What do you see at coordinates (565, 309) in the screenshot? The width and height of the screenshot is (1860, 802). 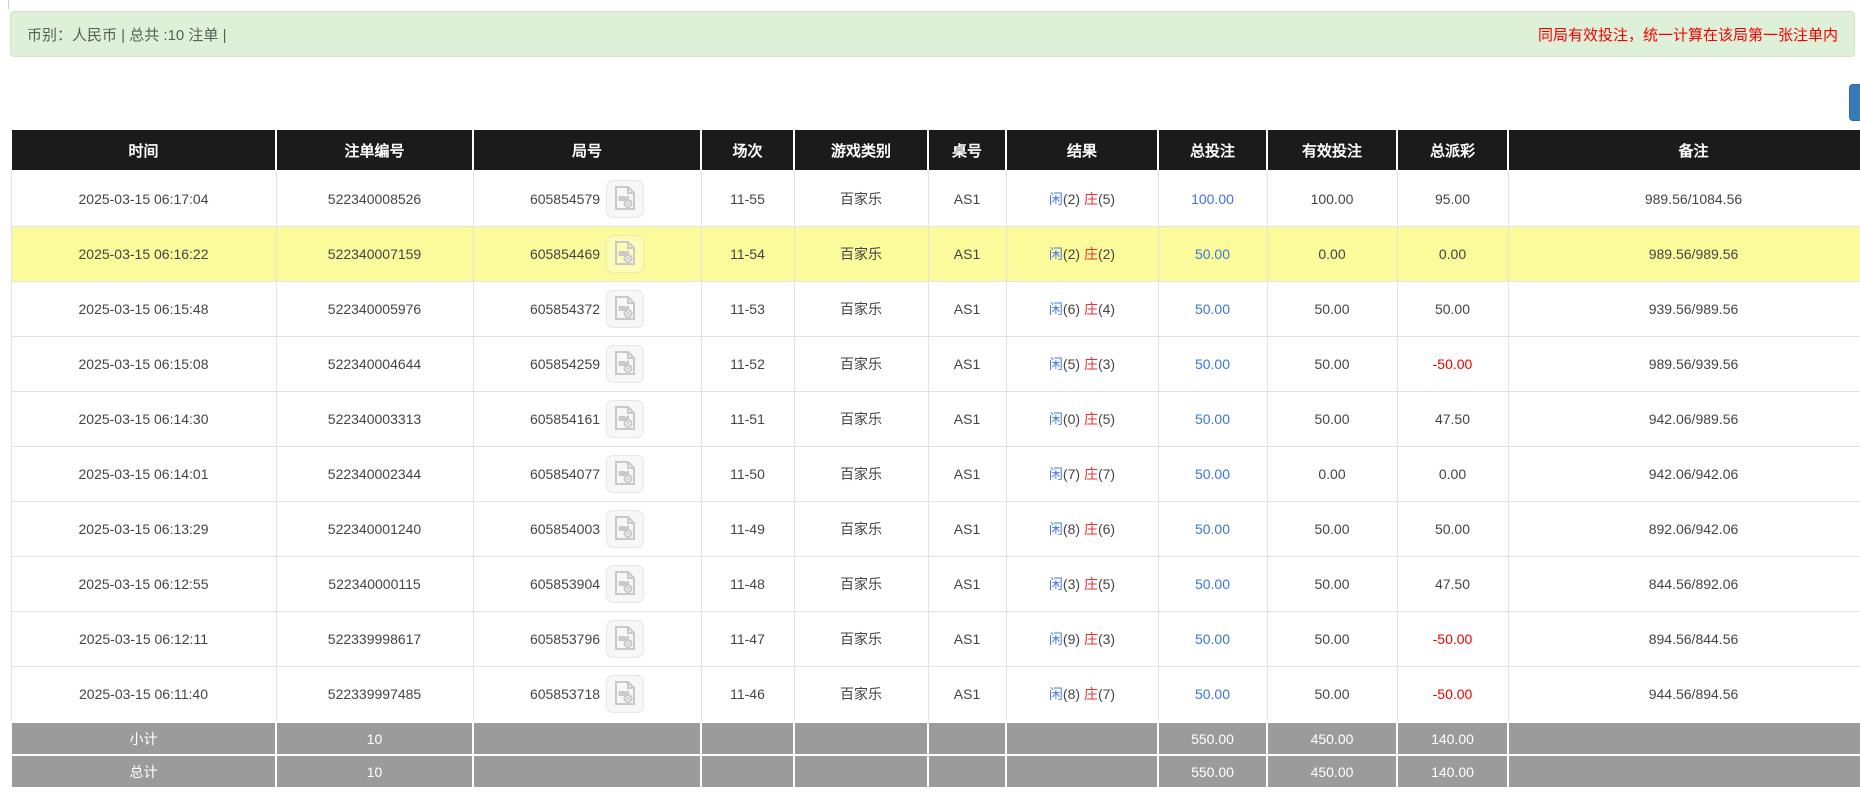 I see `round-id: 605854372` at bounding box center [565, 309].